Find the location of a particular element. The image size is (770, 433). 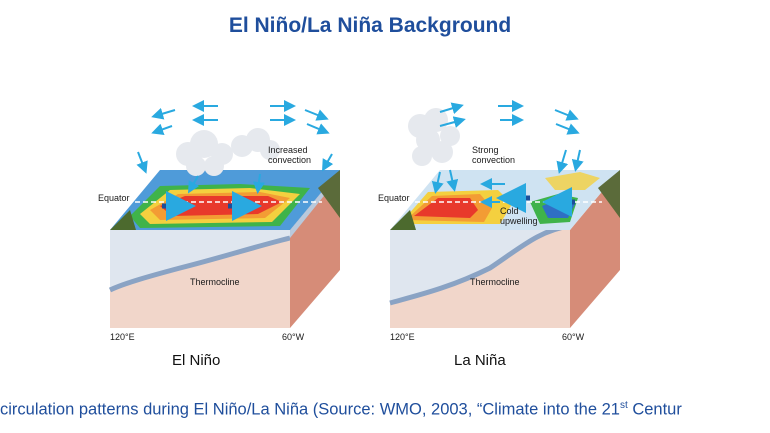

la-nina-label: La Niña is located at coordinates (480, 360).